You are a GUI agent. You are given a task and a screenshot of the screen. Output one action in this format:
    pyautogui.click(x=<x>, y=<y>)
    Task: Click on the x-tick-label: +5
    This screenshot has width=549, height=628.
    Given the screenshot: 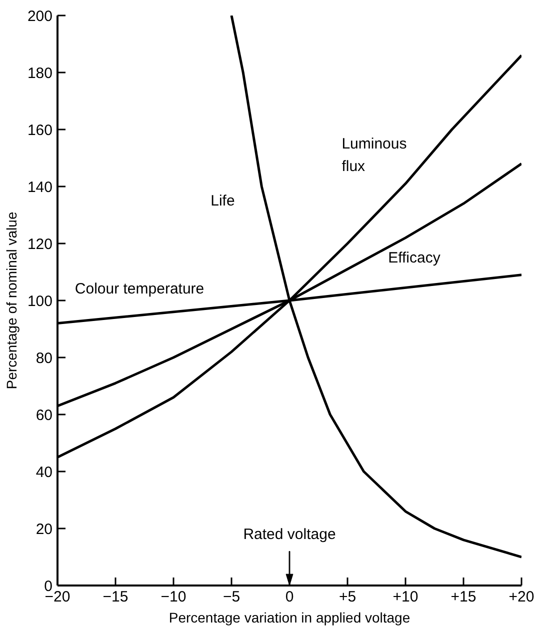 What is the action you would take?
    pyautogui.click(x=347, y=597)
    